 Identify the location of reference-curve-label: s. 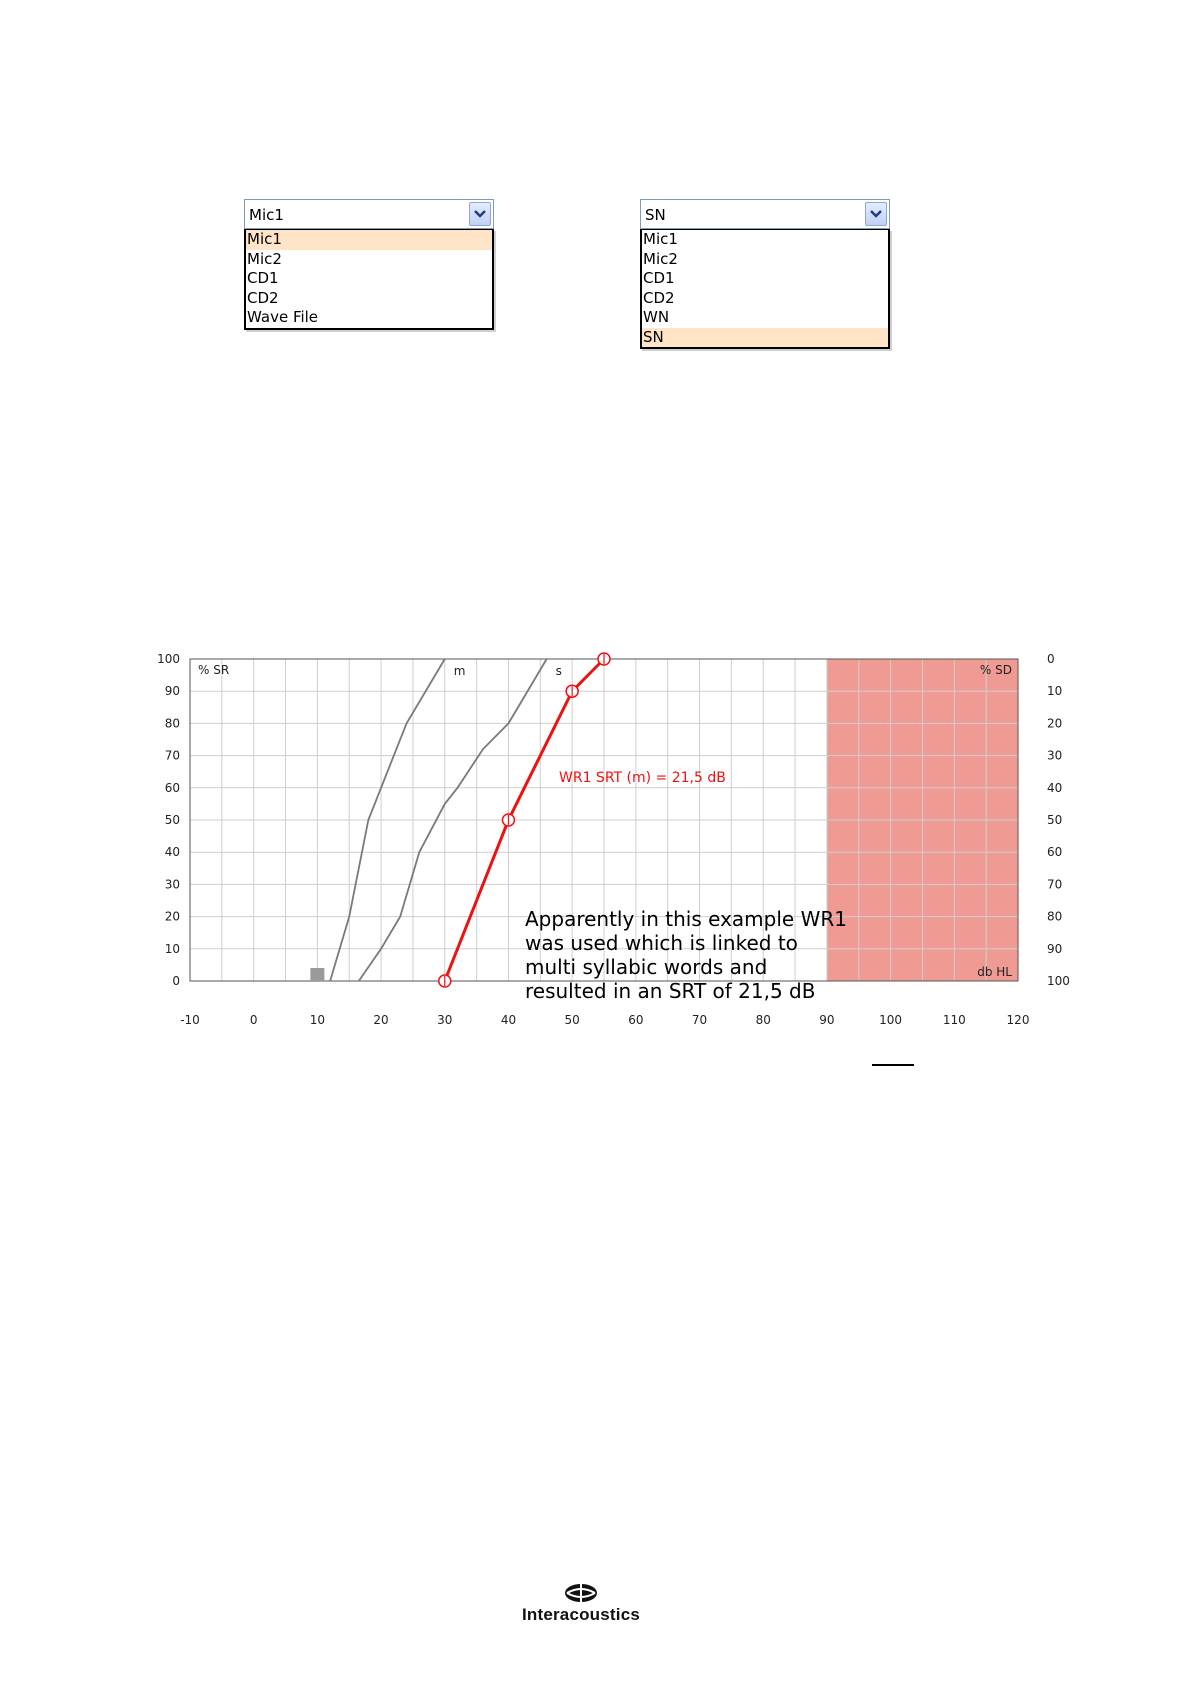
(559, 671).